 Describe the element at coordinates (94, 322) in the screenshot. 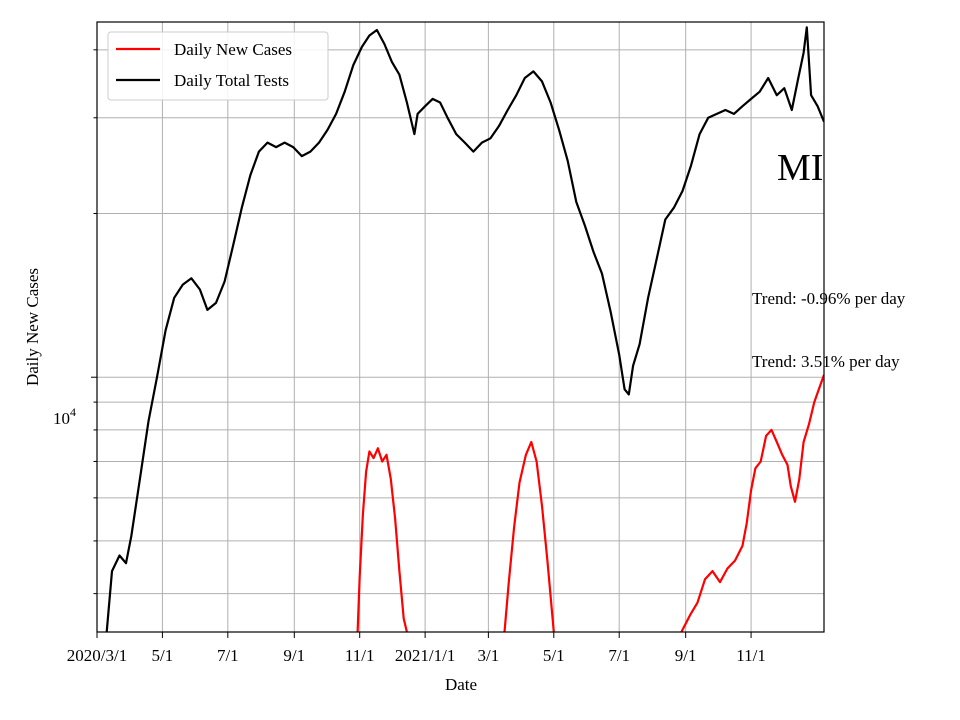

I see `y-axis` at that location.